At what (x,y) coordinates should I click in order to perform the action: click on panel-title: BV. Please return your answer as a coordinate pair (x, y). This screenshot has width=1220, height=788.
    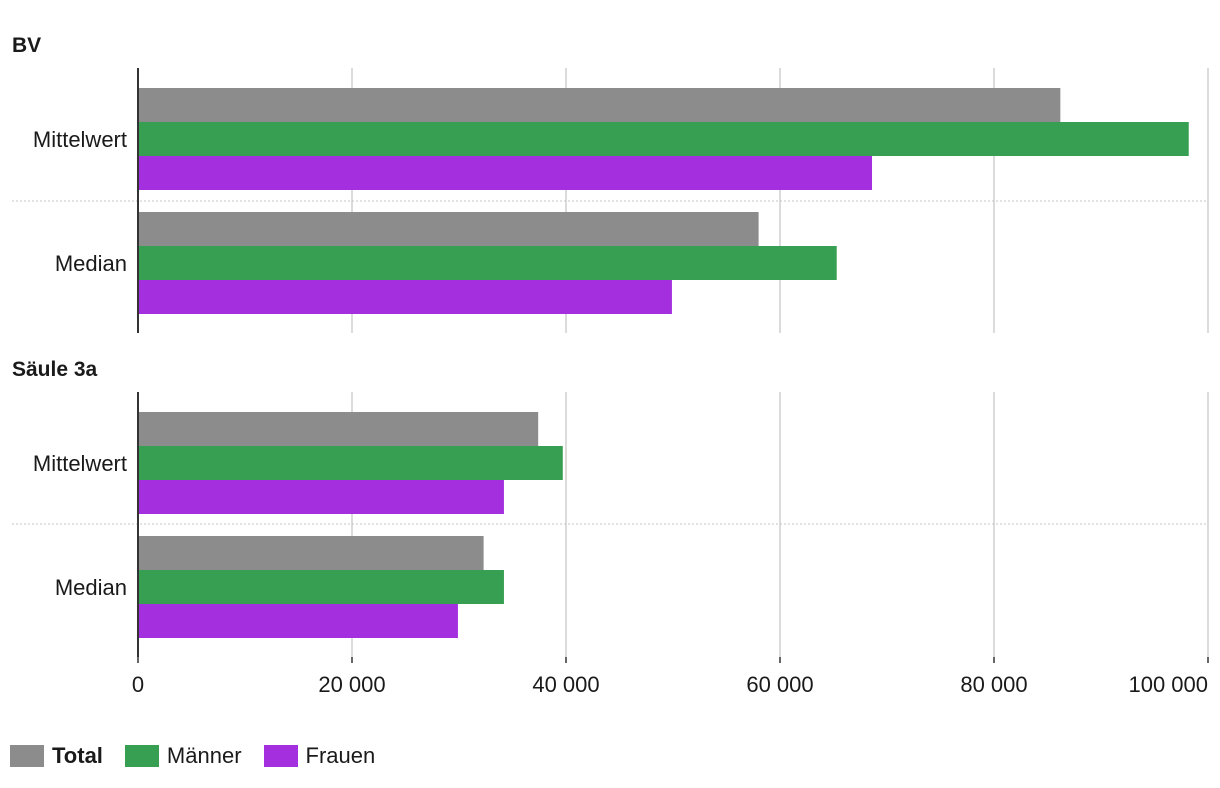
    Looking at the image, I should click on (26, 45).